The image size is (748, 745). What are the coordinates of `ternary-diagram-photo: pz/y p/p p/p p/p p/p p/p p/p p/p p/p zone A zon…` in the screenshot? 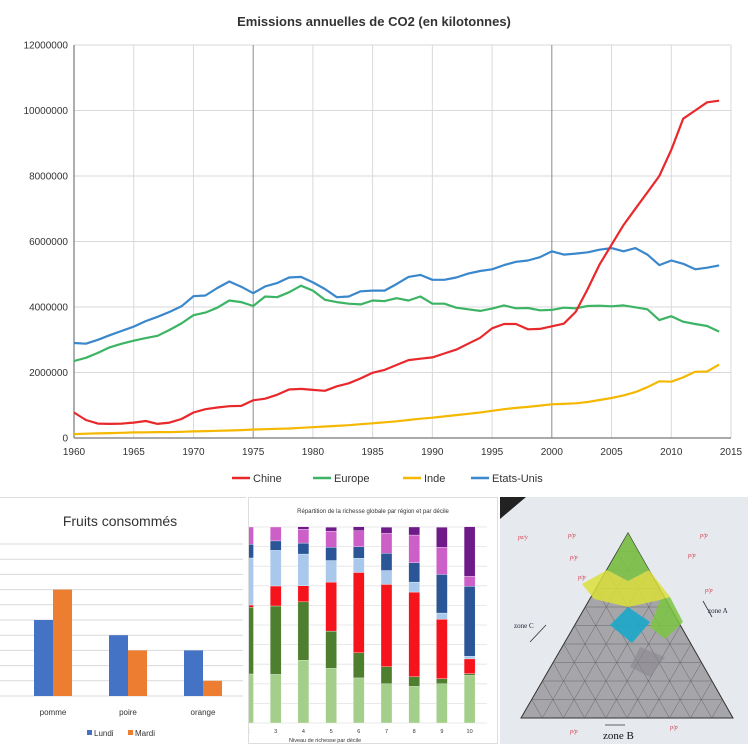 It's located at (624, 620).